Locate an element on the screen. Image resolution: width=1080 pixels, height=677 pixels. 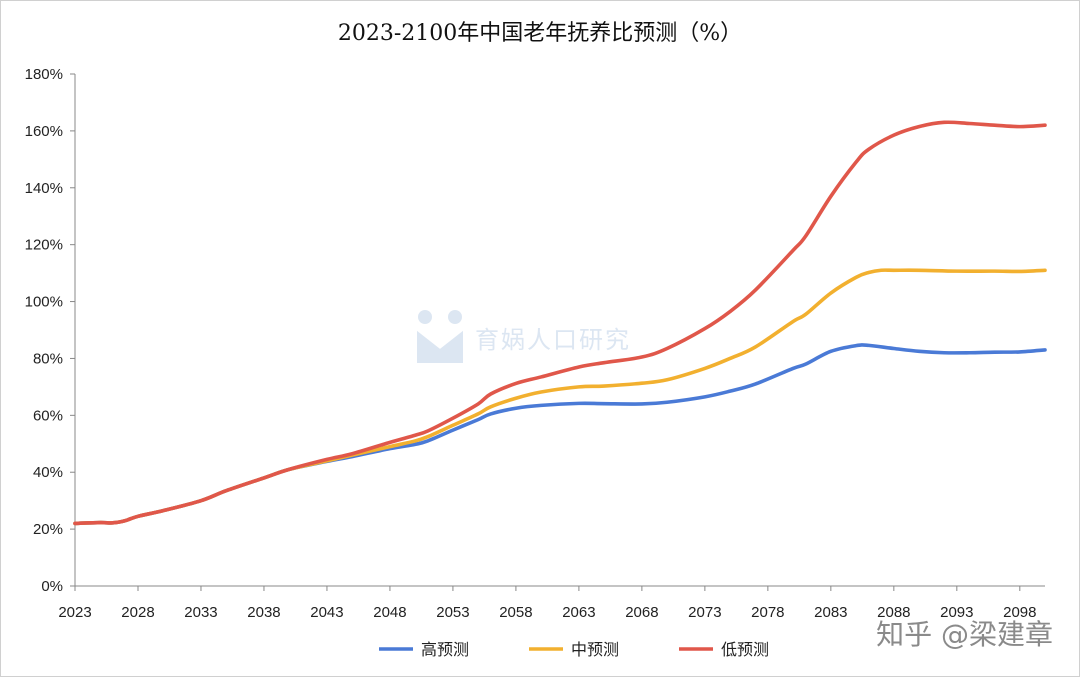
y-tick-label: 140% is located at coordinates (44, 188).